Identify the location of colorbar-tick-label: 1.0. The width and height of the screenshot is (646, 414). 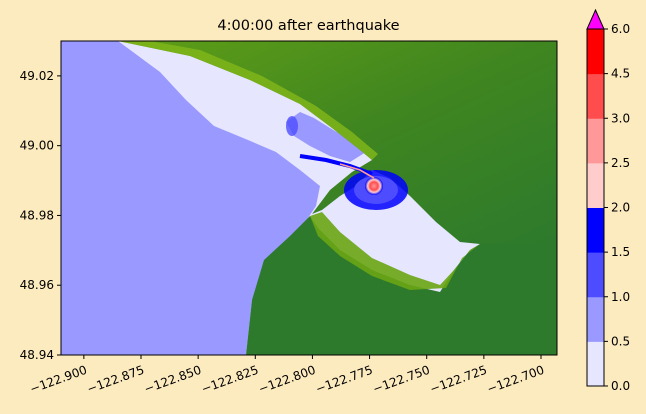
(620, 297).